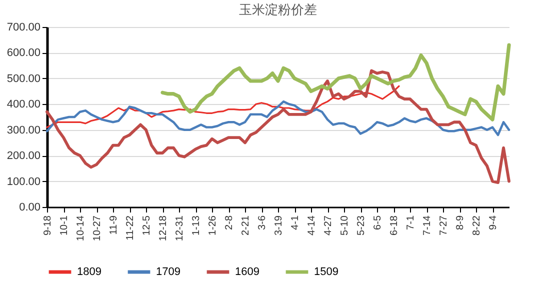  I want to click on x-tick-label: 3-6, so click(262, 222).